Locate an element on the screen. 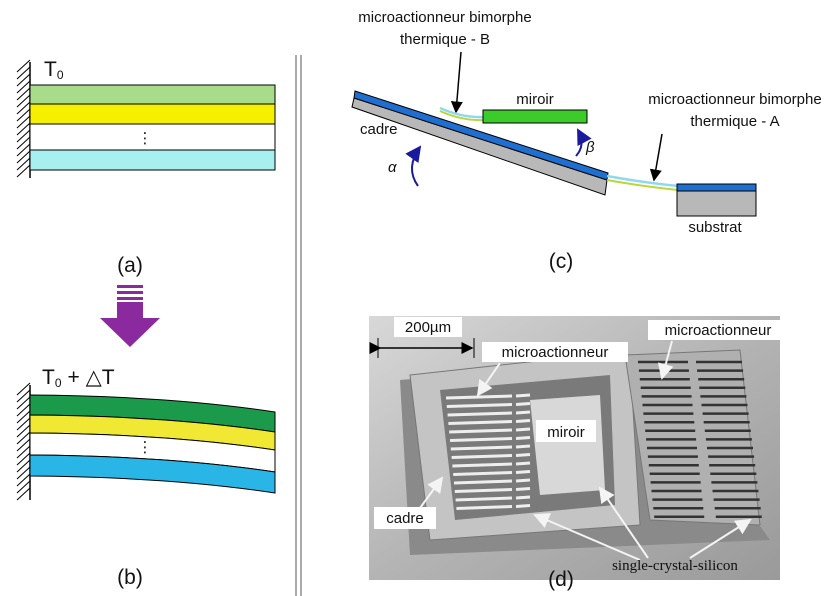 This screenshot has height=596, width=840. caption: (d) is located at coordinates (561, 579).